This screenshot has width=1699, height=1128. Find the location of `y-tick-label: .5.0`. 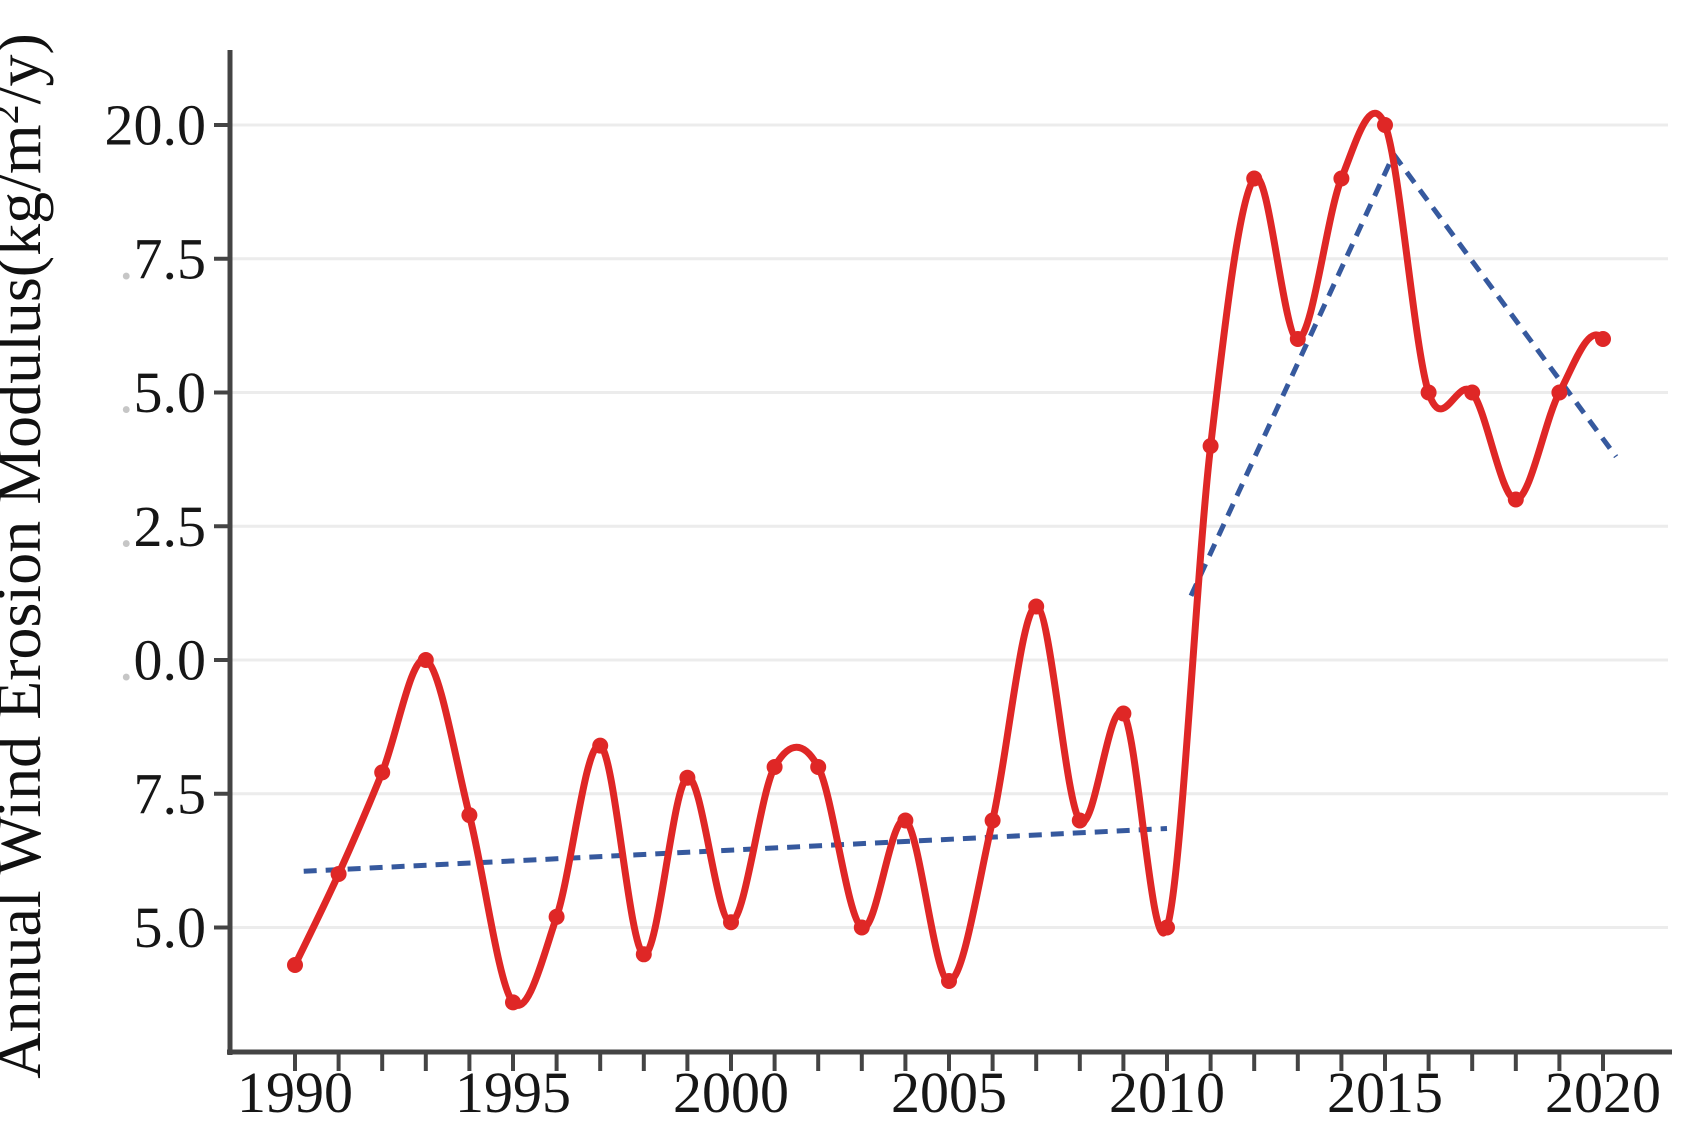

y-tick-label: .5.0 is located at coordinates (162, 392).